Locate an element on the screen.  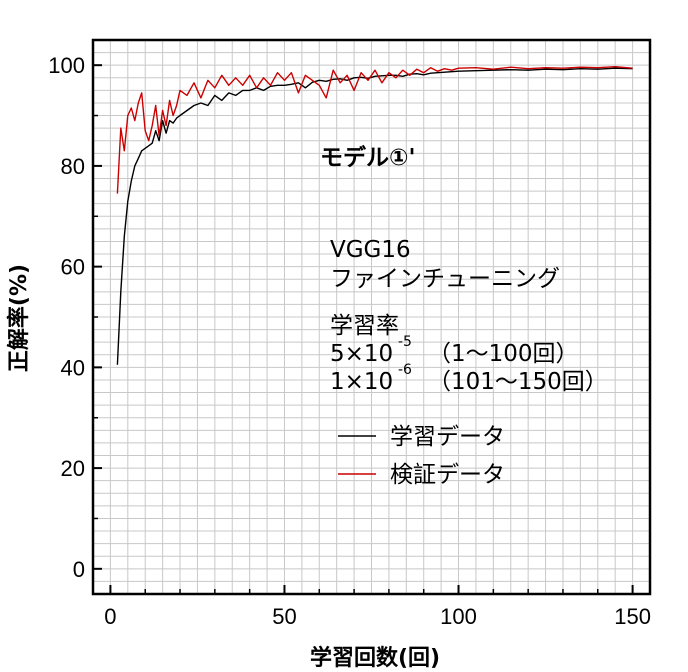
model-annotation: VGG16 is located at coordinates (370, 250).